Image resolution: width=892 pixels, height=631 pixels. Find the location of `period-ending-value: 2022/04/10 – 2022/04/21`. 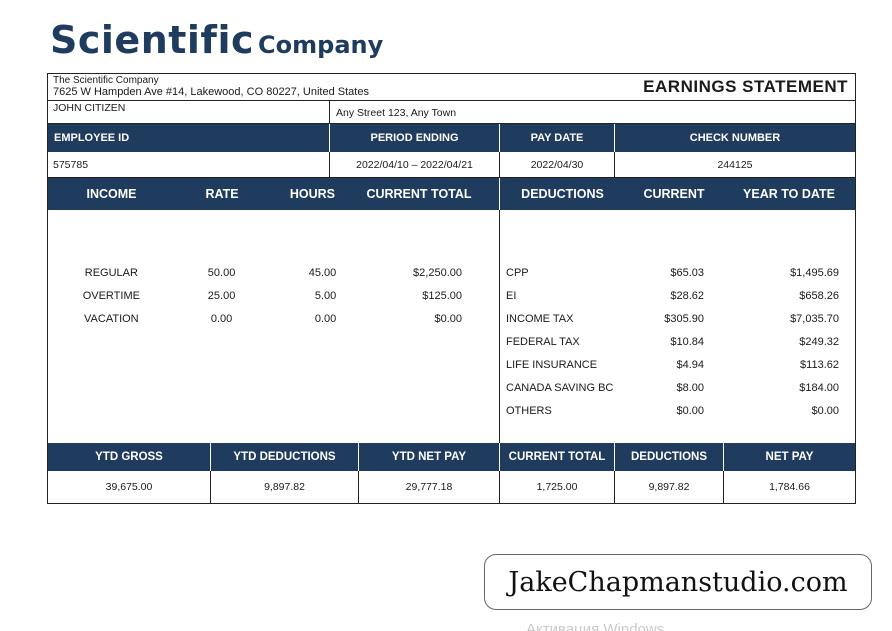

period-ending-value: 2022/04/10 – 2022/04/21 is located at coordinates (415, 164).